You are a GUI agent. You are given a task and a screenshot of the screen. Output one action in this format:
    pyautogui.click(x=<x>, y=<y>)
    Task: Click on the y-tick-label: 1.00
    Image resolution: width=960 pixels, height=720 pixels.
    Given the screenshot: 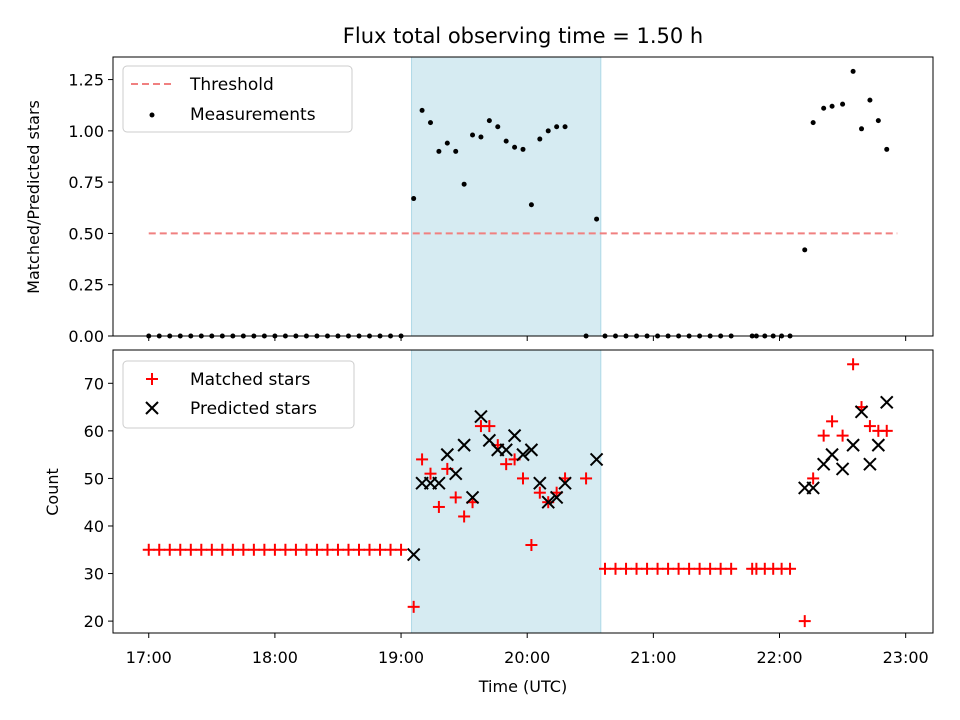 What is the action you would take?
    pyautogui.click(x=86, y=131)
    